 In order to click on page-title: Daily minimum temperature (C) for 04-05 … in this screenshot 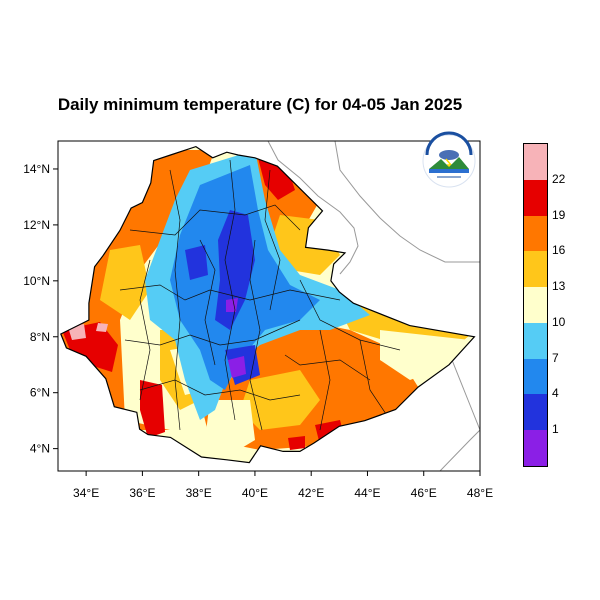, I will do `click(260, 104)`.